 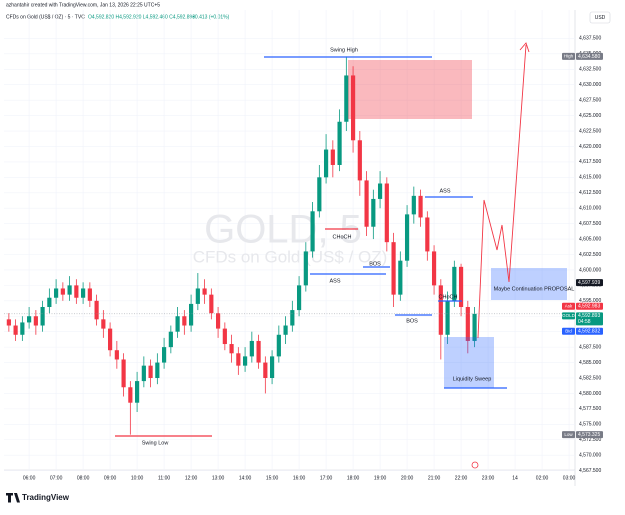 I want to click on x-tick-label: 06:00, so click(x=29, y=478).